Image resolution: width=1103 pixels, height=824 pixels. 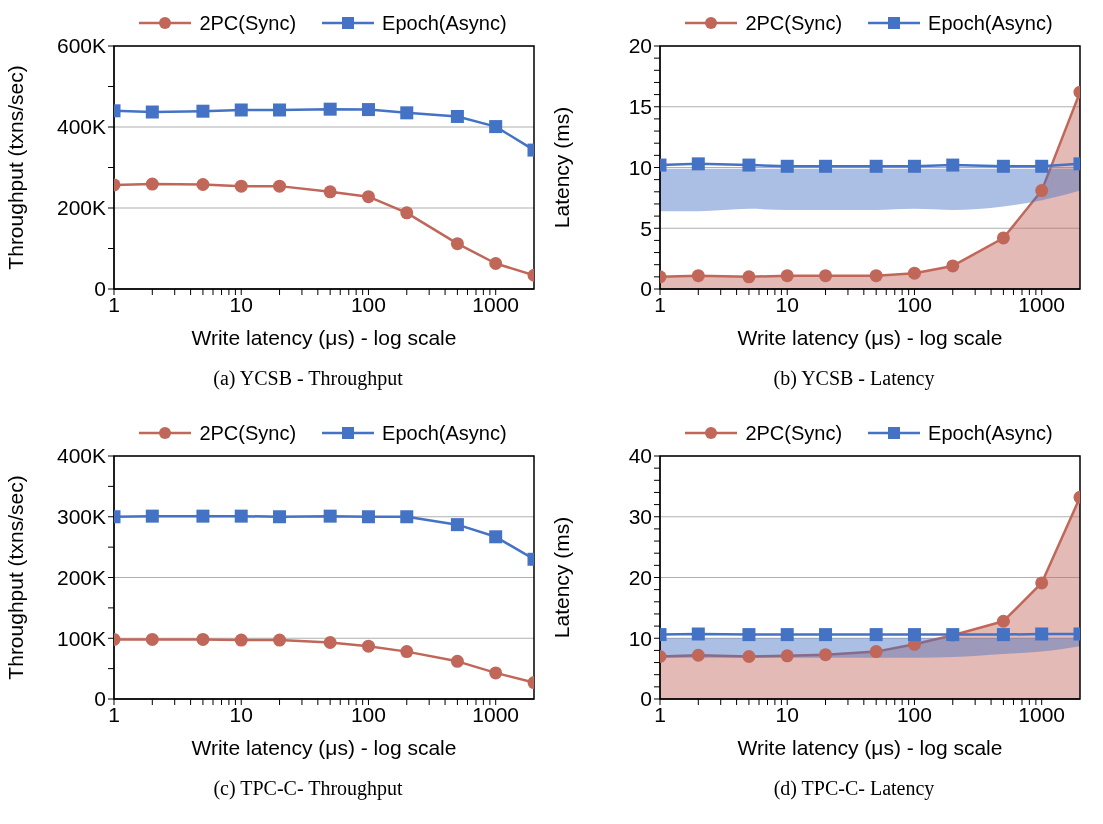 What do you see at coordinates (308, 788) in the screenshot?
I see `text: (c) TPC-C- Throughput` at bounding box center [308, 788].